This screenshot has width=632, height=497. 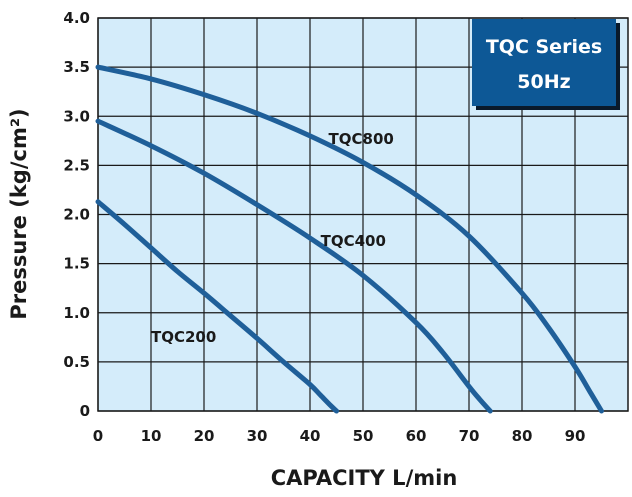 What do you see at coordinates (76, 116) in the screenshot?
I see `y-tick-label: 3.0` at bounding box center [76, 116].